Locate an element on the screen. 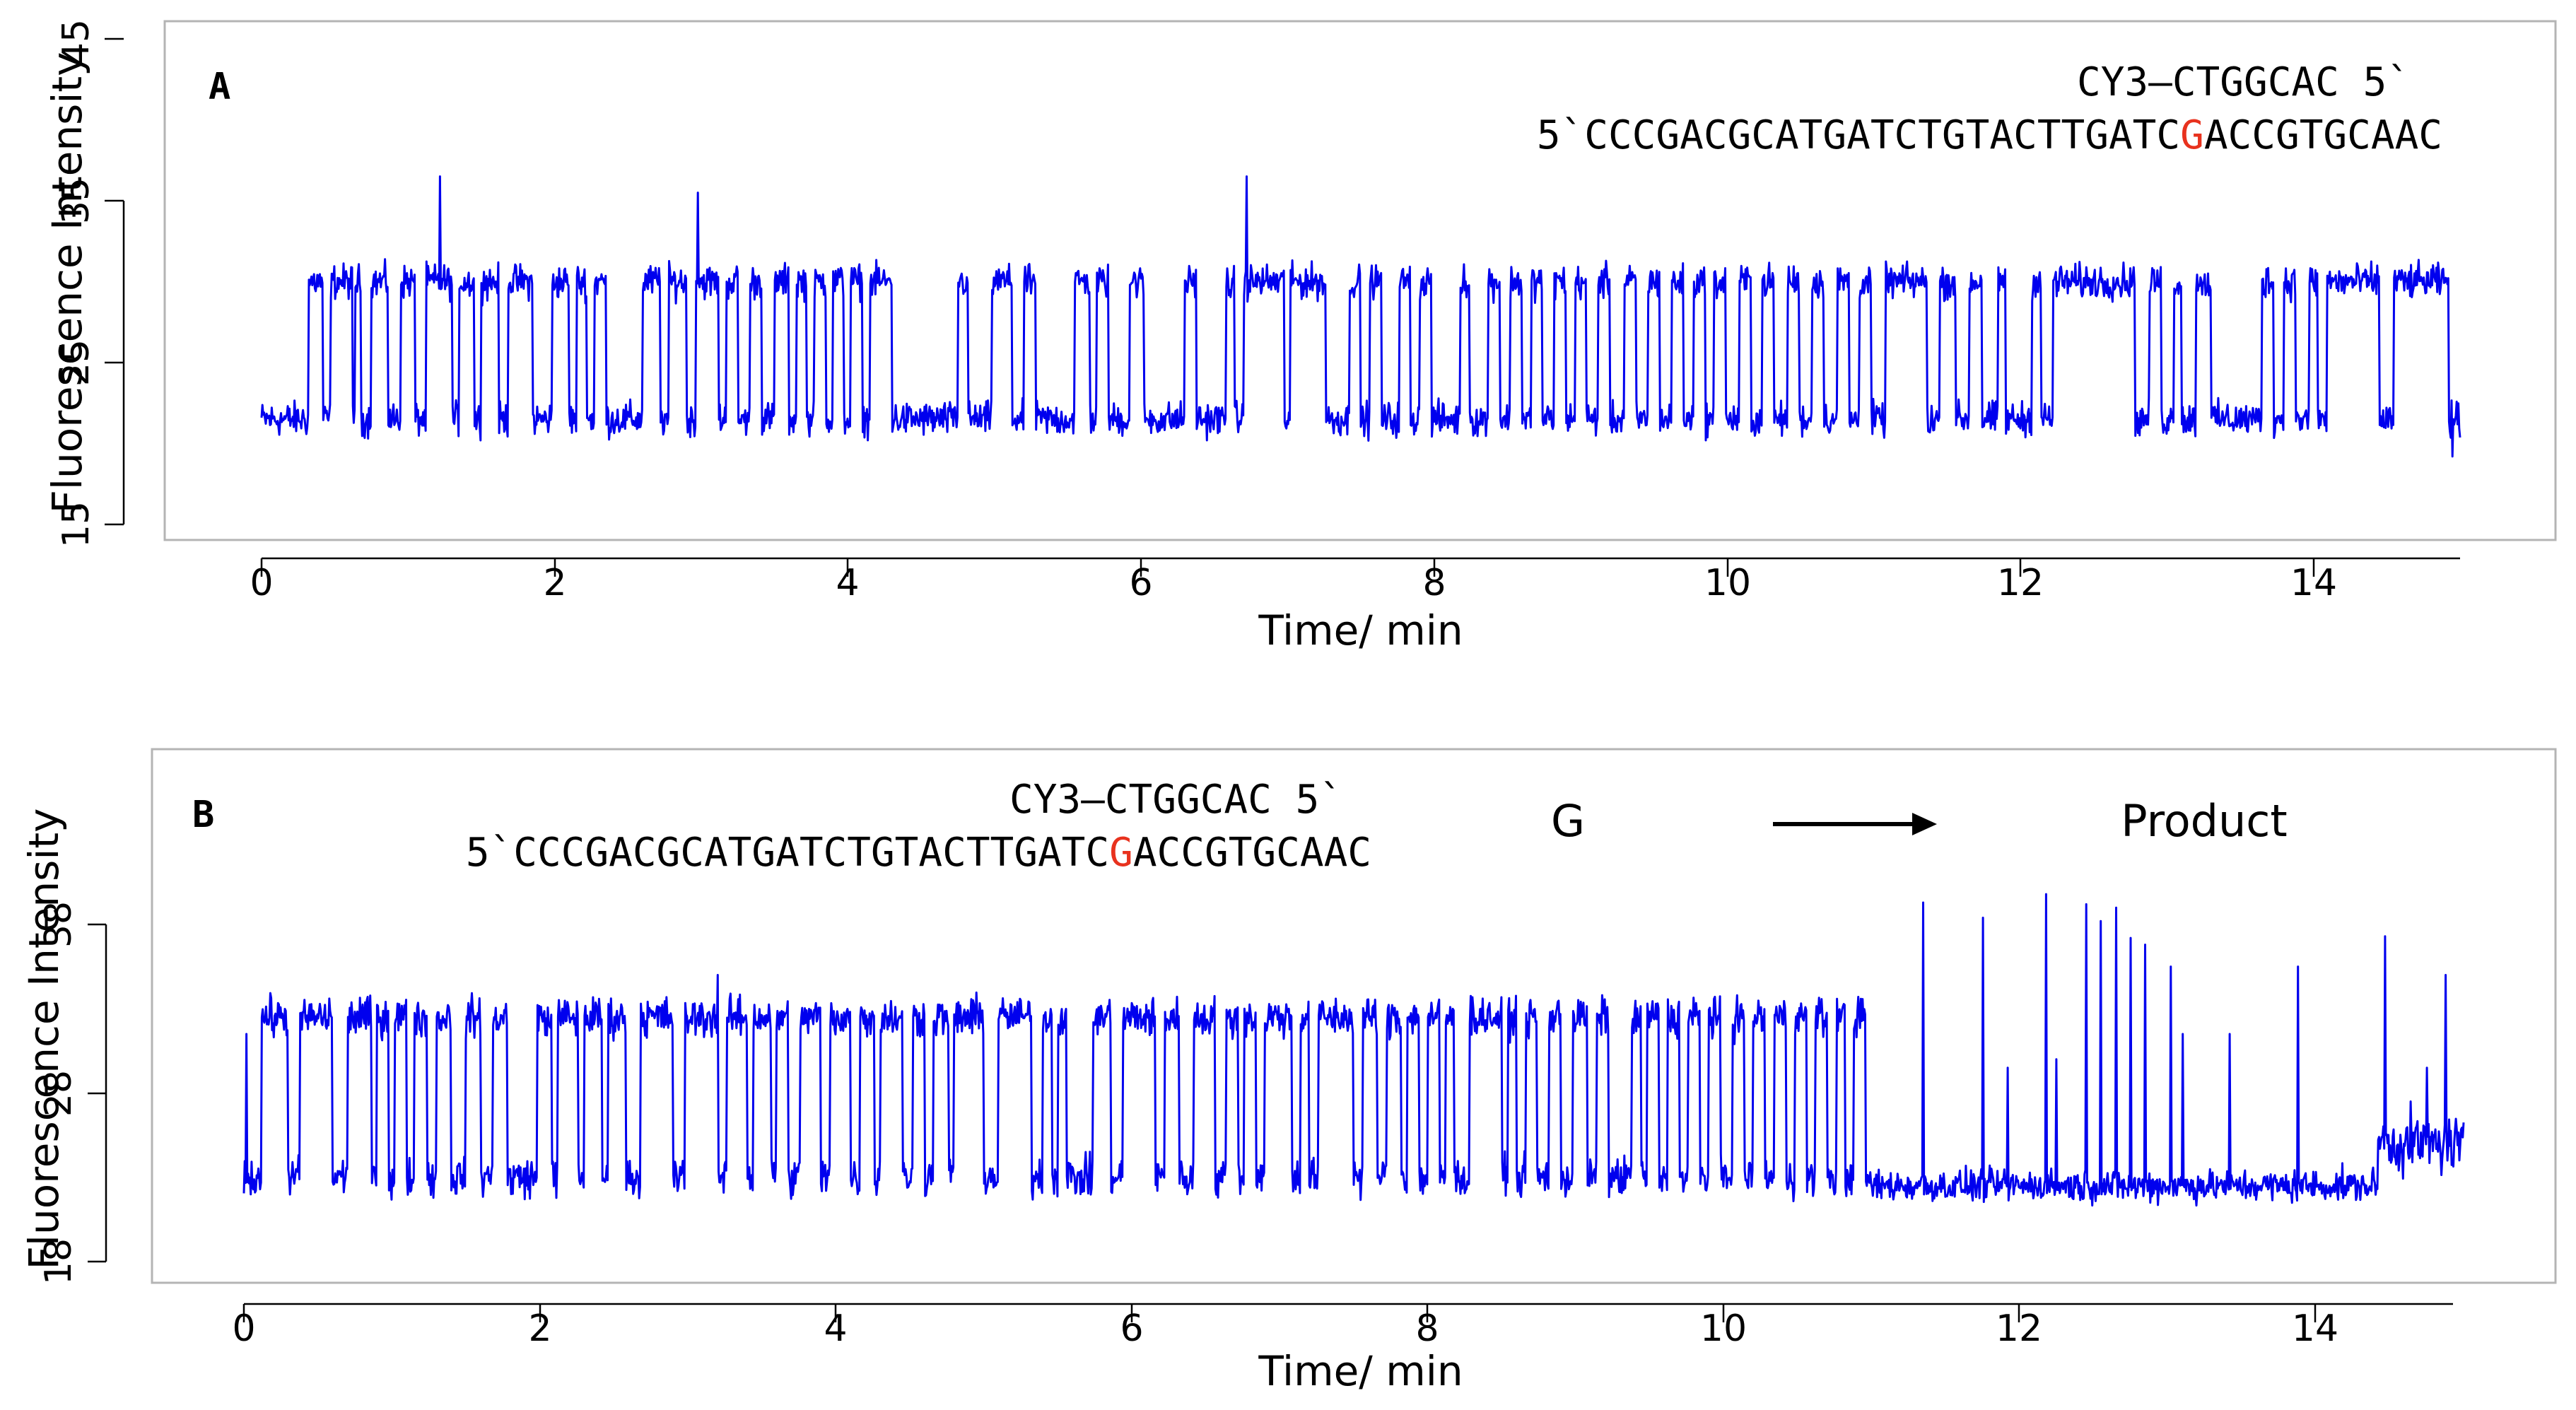  panel-b-xtick-label: 0 is located at coordinates (243, 1329).